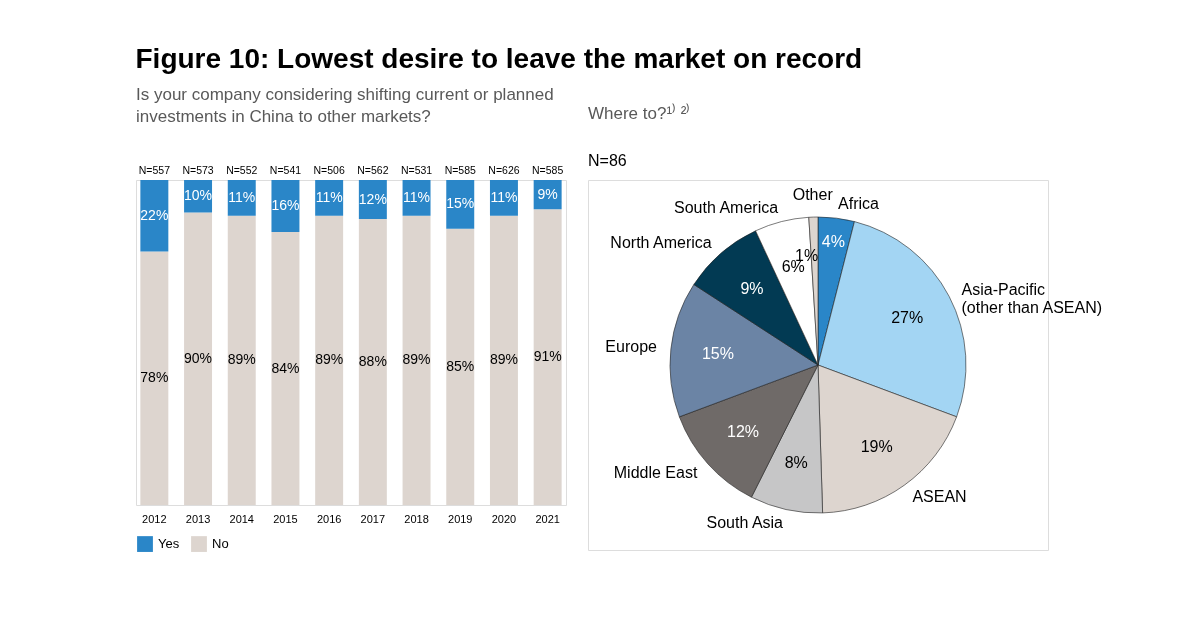 Image resolution: width=1203 pixels, height=633 pixels. I want to click on x-tick-label: 2020, so click(504, 518).